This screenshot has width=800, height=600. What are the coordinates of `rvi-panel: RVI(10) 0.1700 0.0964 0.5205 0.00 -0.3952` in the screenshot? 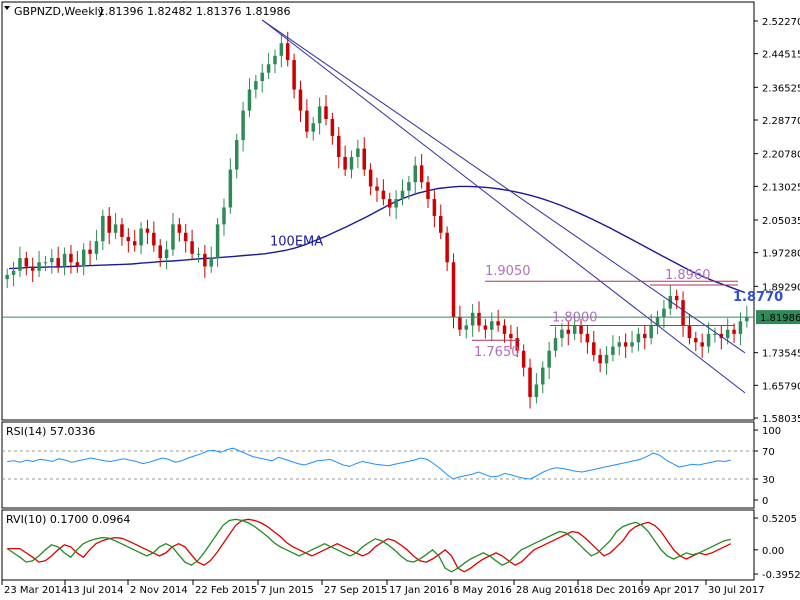 It's located at (400, 545).